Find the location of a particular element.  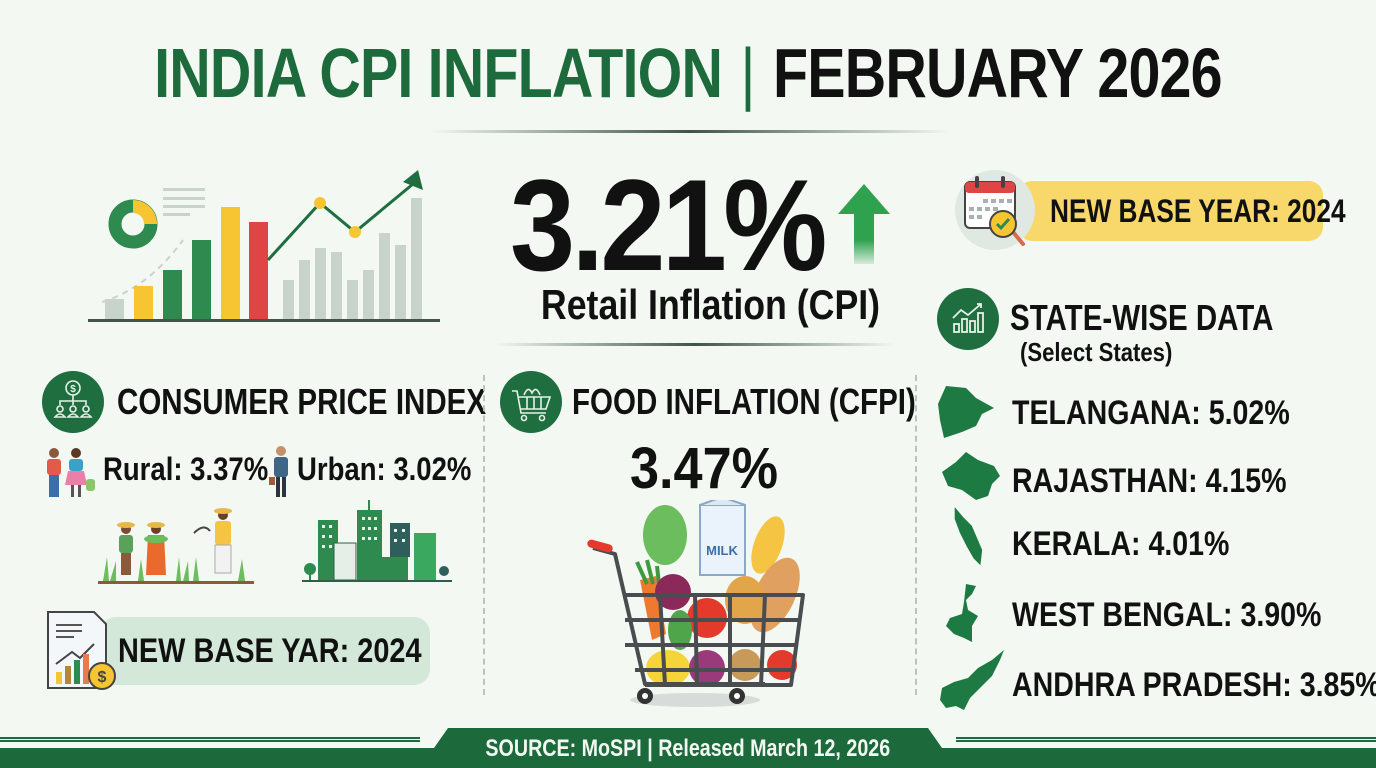

base-year-badge: NEW BASE YEAR: 2024 is located at coordinates (1182, 211).